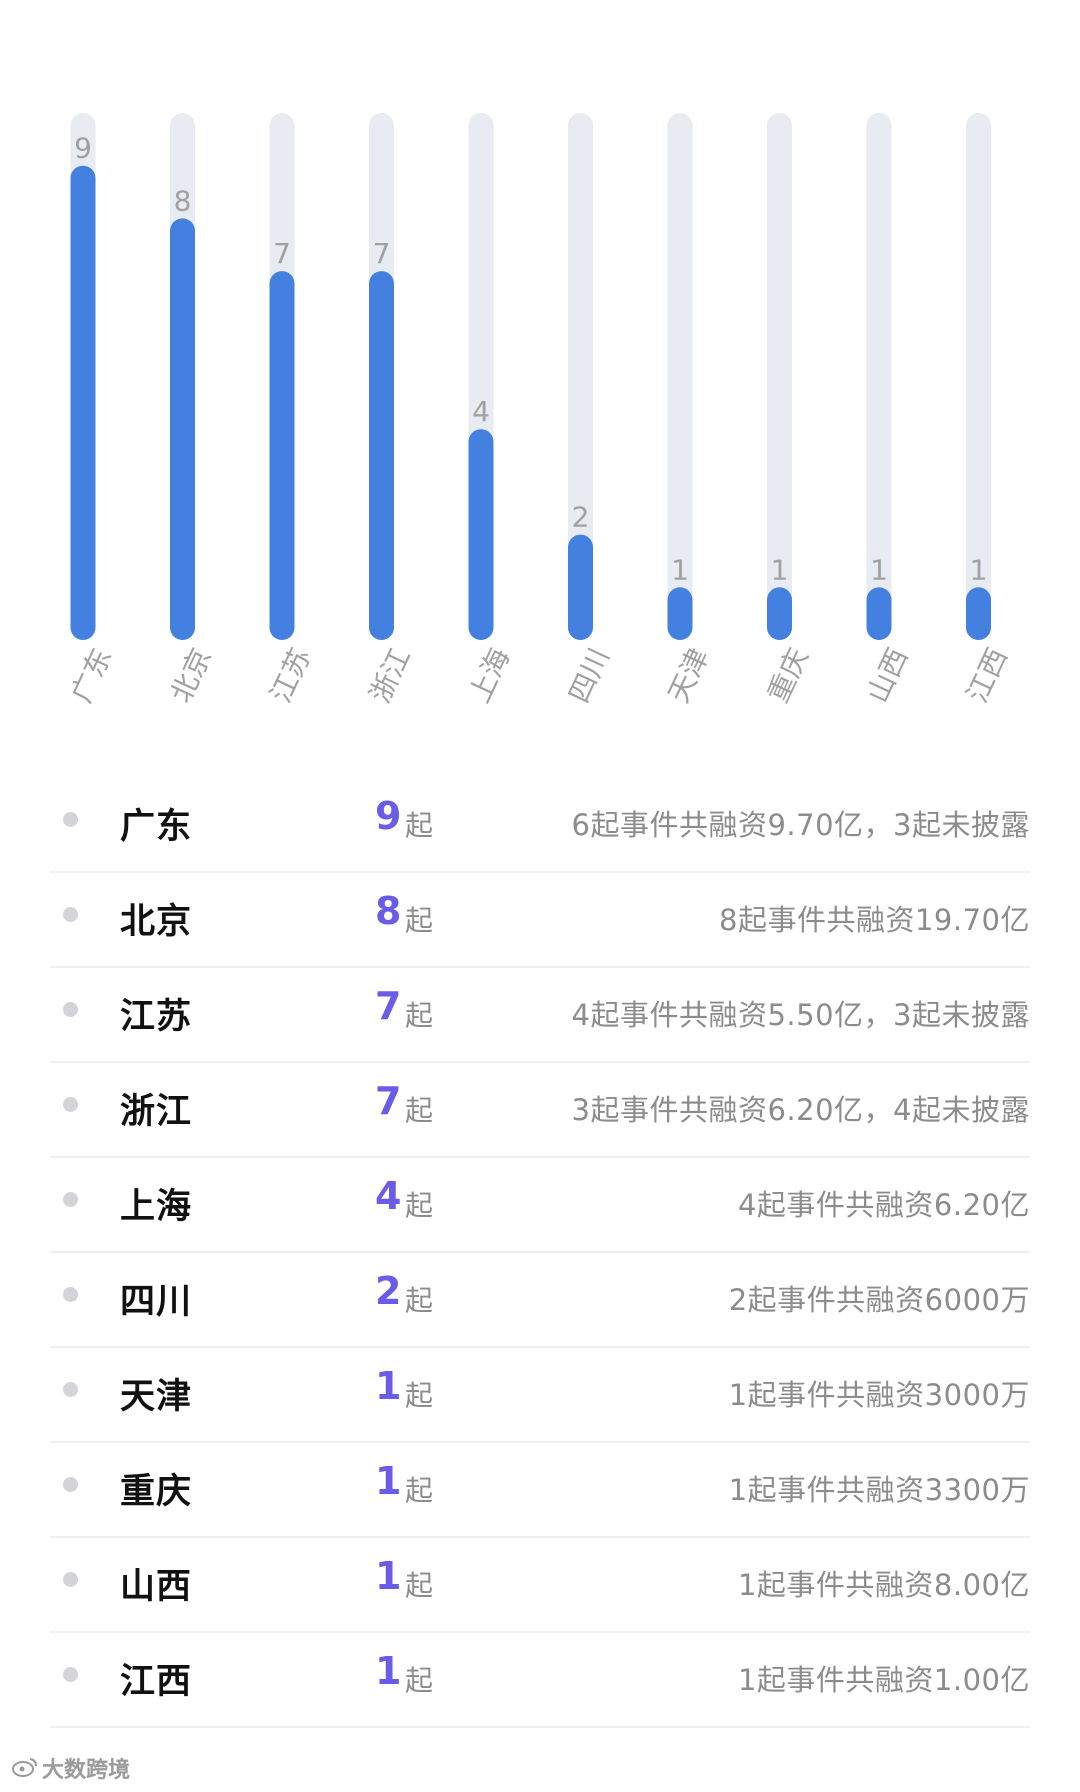  I want to click on weibo-icon, so click(25, 1770).